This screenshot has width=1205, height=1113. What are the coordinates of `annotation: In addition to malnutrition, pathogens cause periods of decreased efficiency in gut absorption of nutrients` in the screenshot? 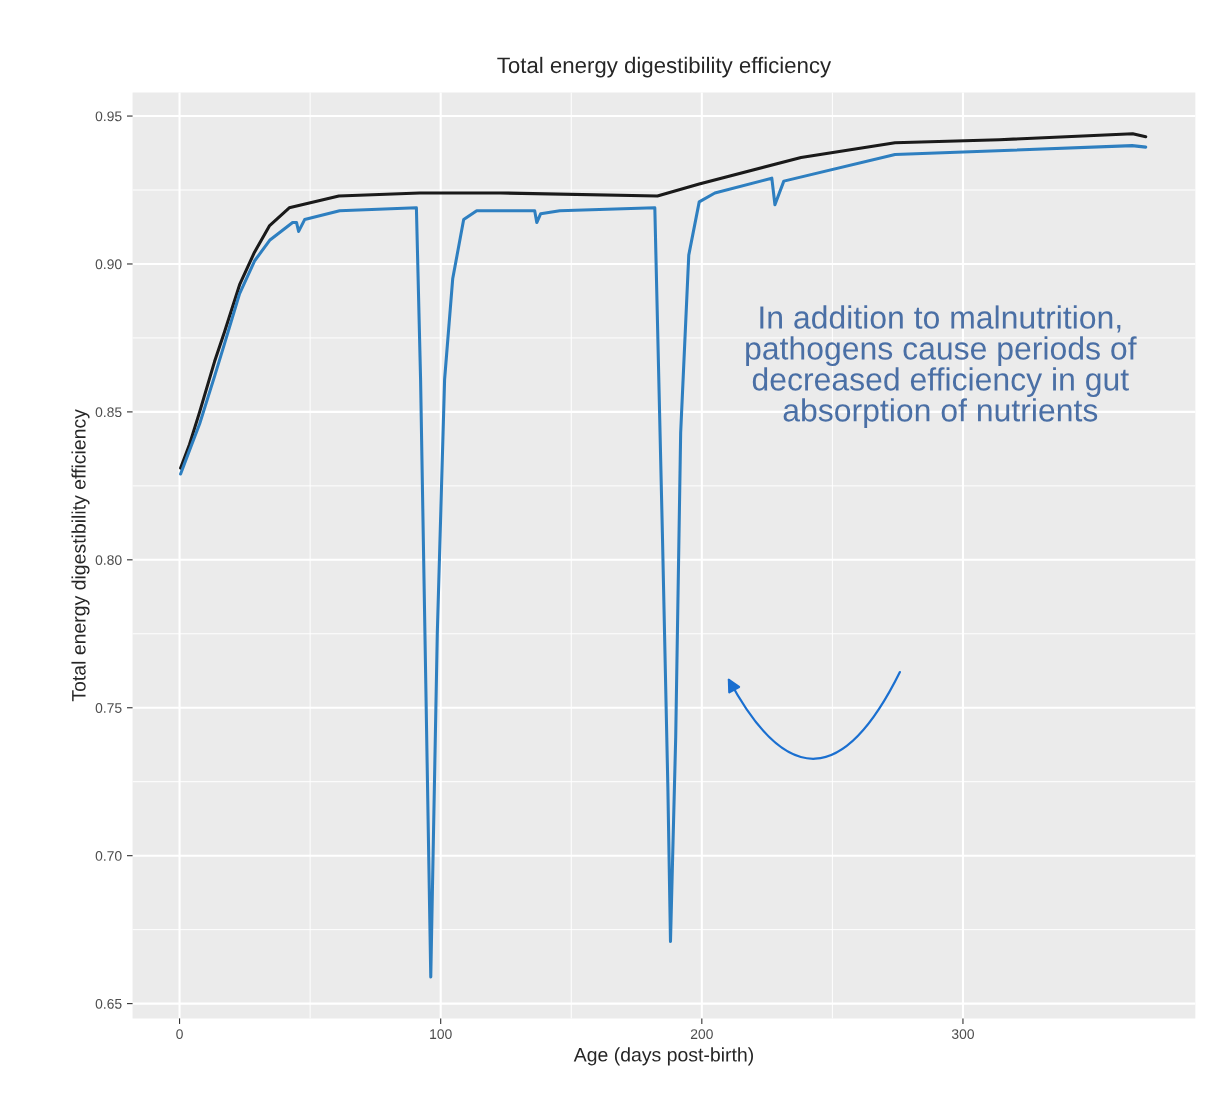 It's located at (941, 366).